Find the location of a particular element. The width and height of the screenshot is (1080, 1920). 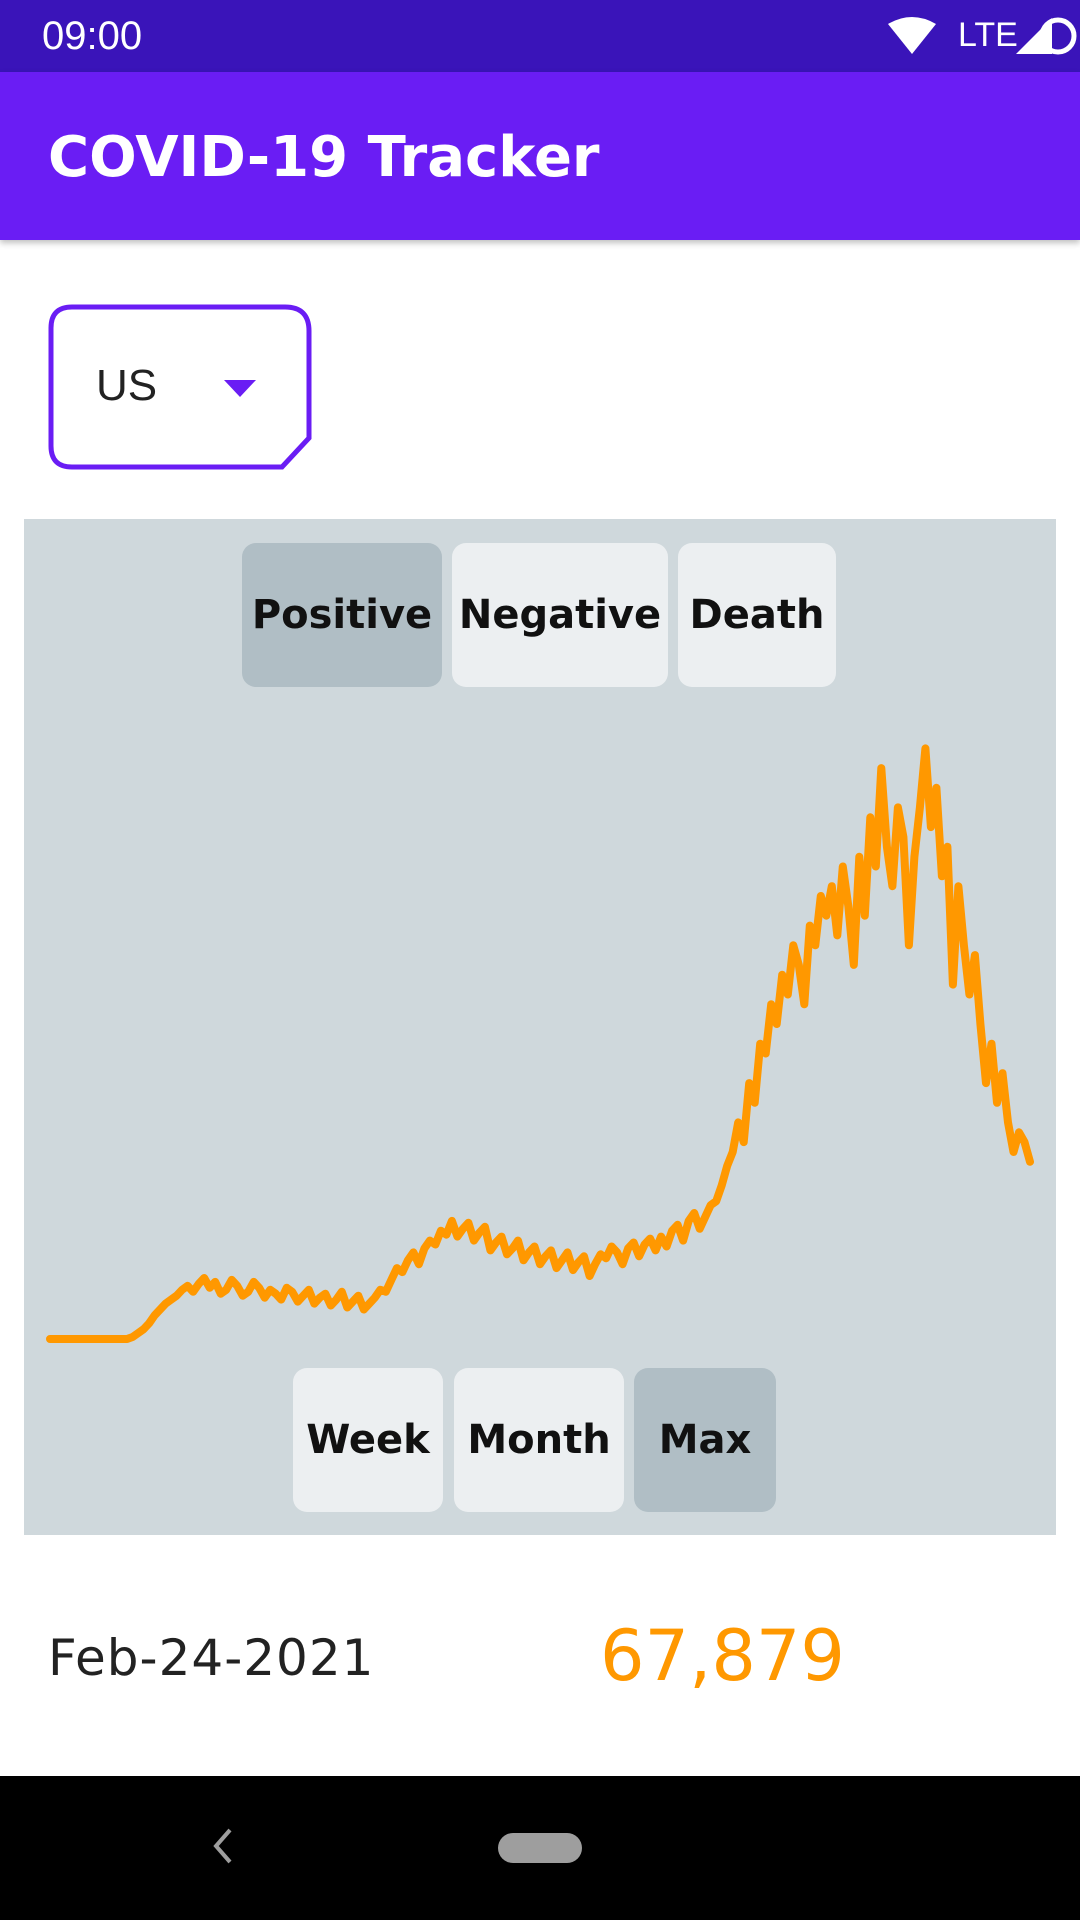

network-type-label: LTE is located at coordinates (988, 35).